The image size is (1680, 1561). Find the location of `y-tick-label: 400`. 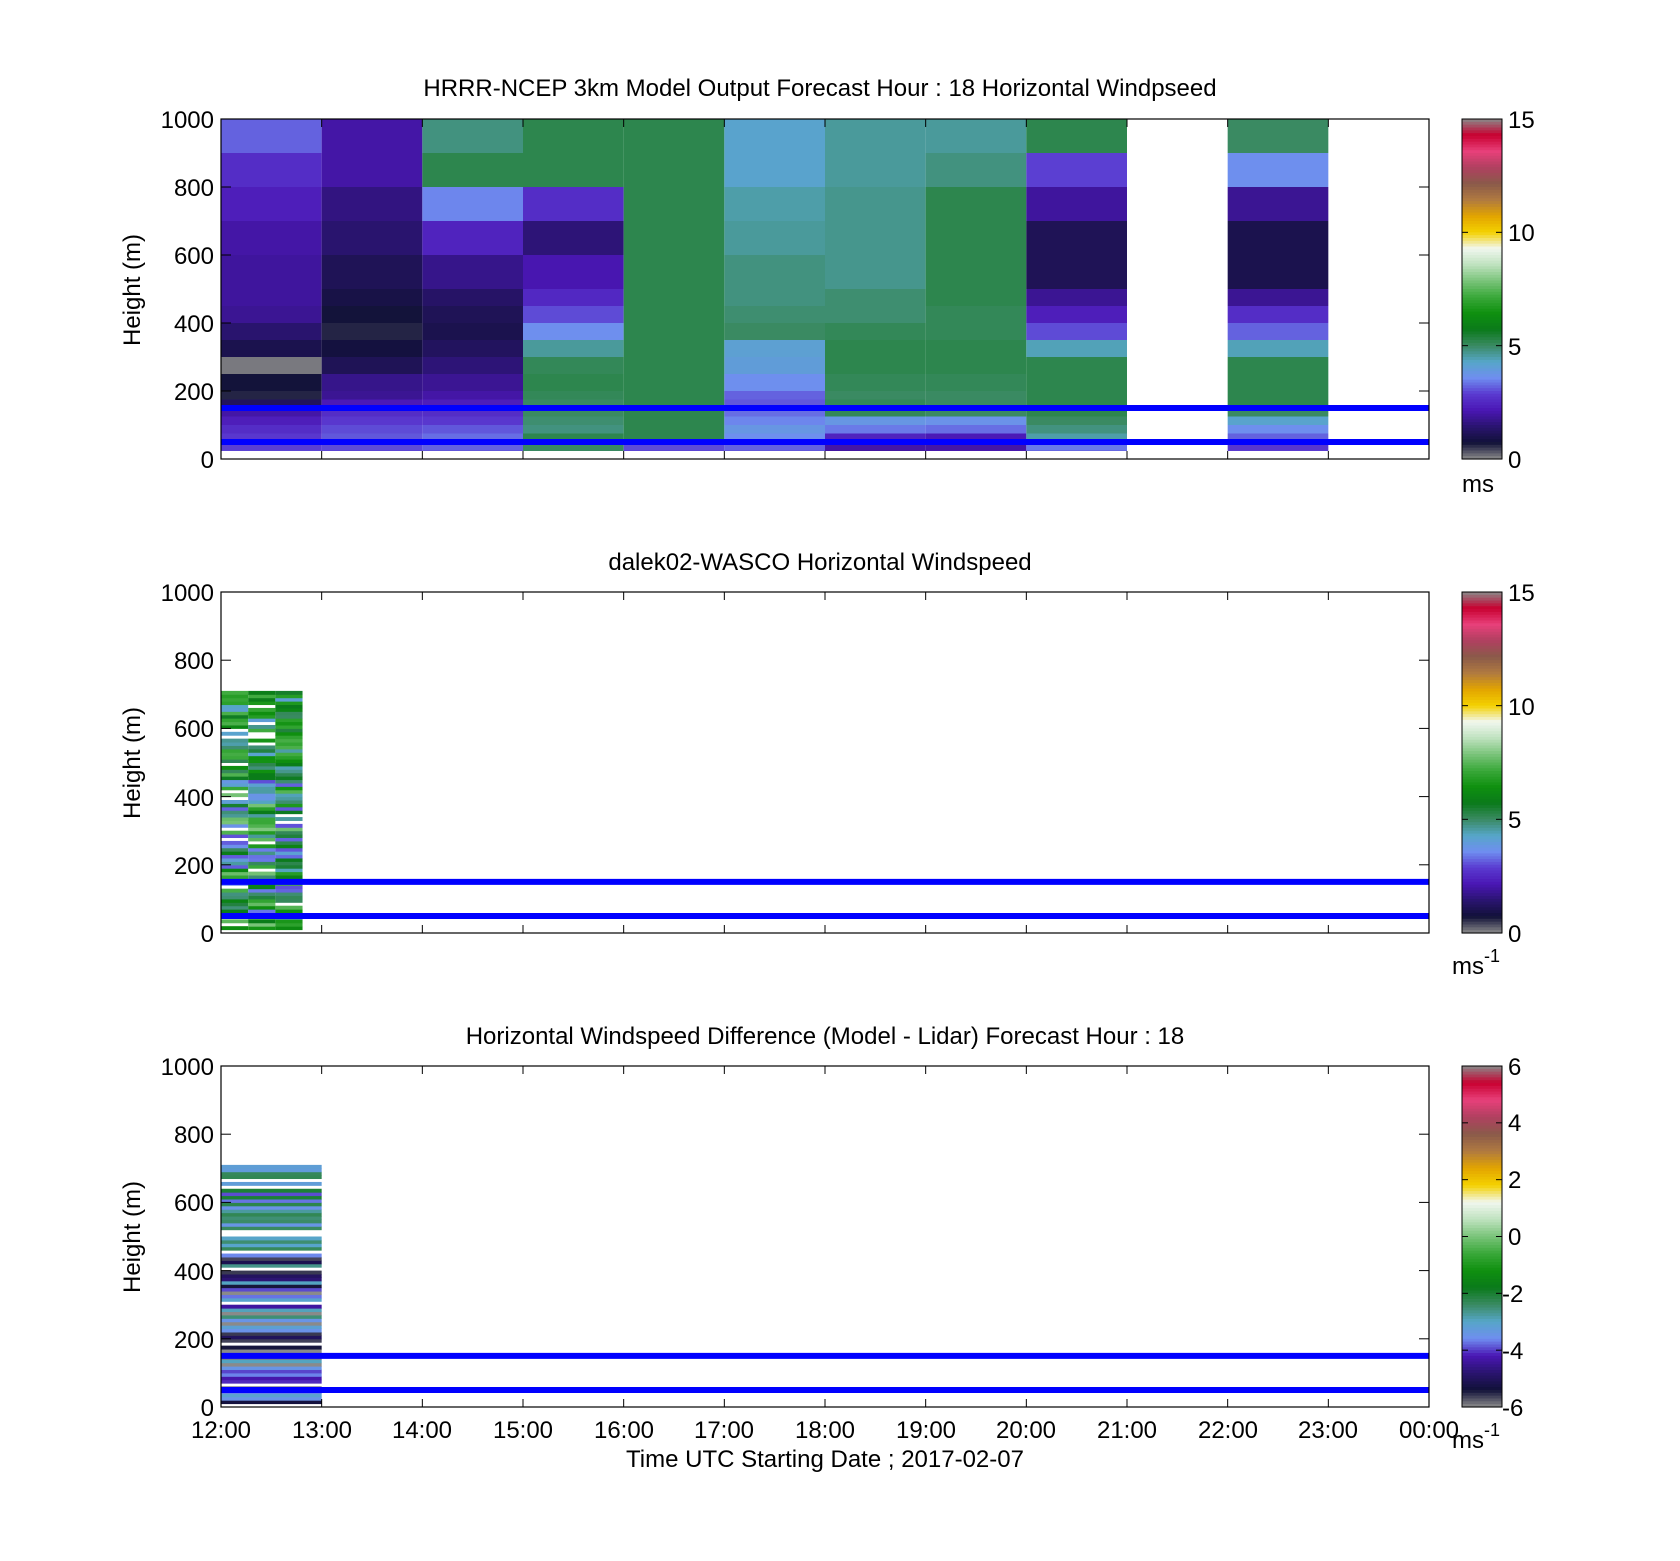

y-tick-label: 400 is located at coordinates (194, 798).